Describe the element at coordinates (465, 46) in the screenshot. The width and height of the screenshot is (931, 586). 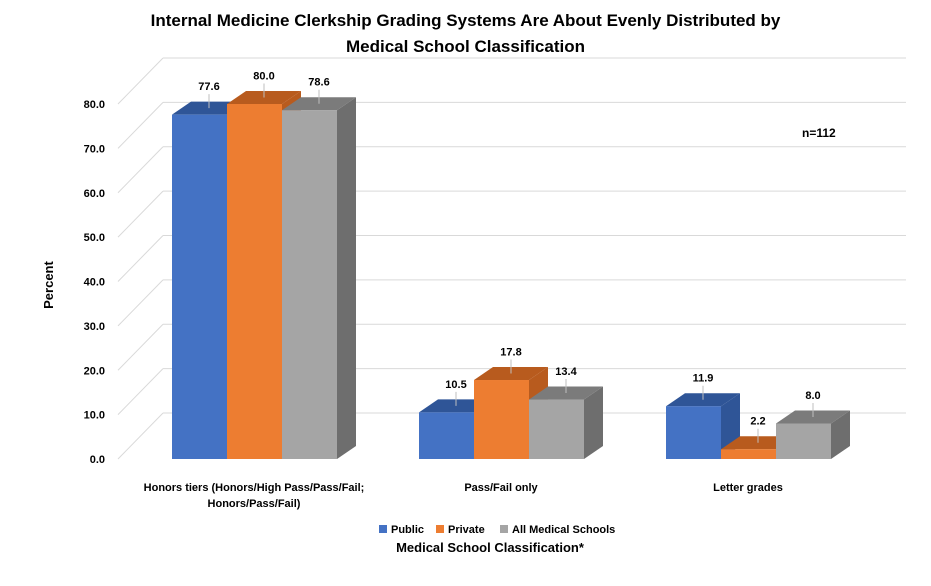
I see `chart-title-line-2: Medical School Classification` at that location.